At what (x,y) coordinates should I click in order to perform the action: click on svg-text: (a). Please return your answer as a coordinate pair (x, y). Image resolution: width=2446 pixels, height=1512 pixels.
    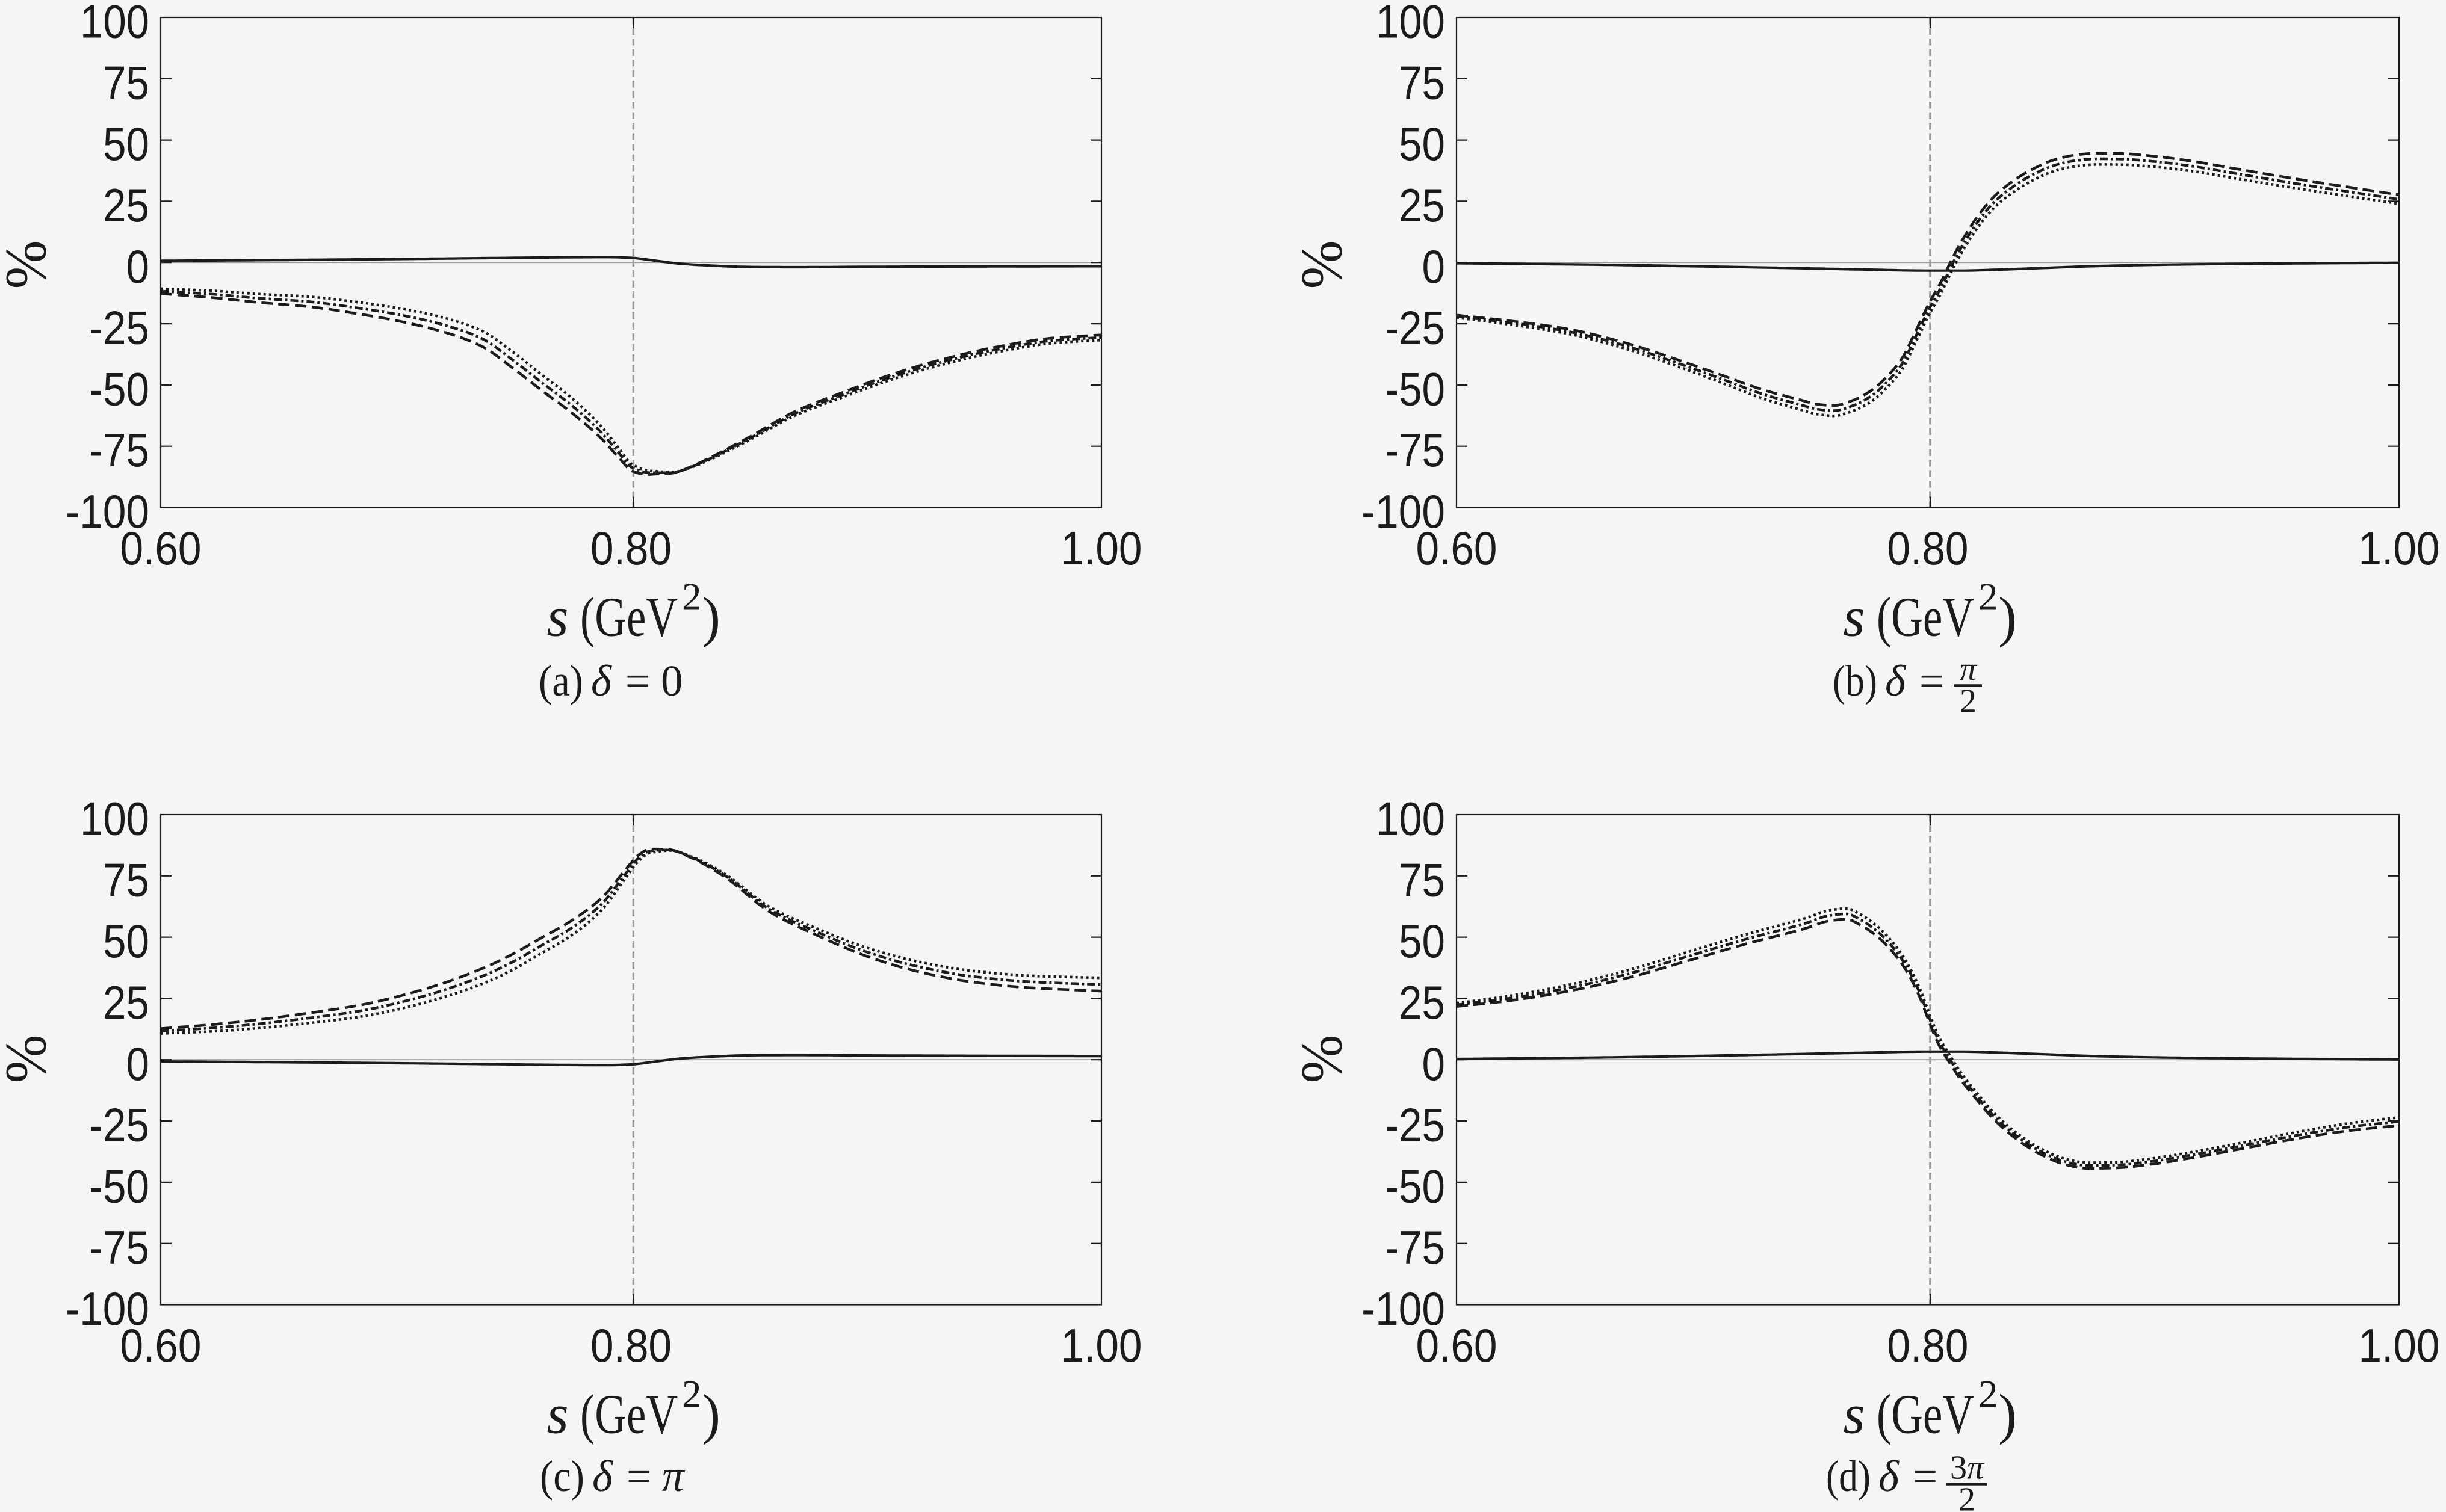
    Looking at the image, I should click on (561, 680).